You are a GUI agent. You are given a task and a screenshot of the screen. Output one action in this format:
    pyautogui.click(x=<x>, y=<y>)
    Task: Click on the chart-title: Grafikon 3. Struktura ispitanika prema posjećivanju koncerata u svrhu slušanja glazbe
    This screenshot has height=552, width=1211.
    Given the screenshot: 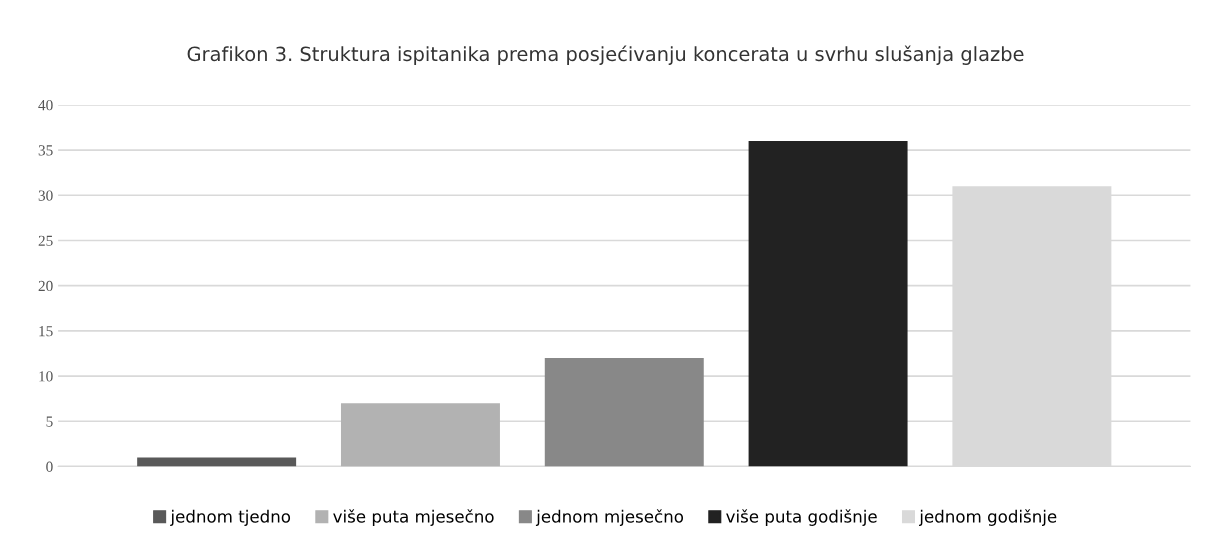 What is the action you would take?
    pyautogui.click(x=605, y=55)
    